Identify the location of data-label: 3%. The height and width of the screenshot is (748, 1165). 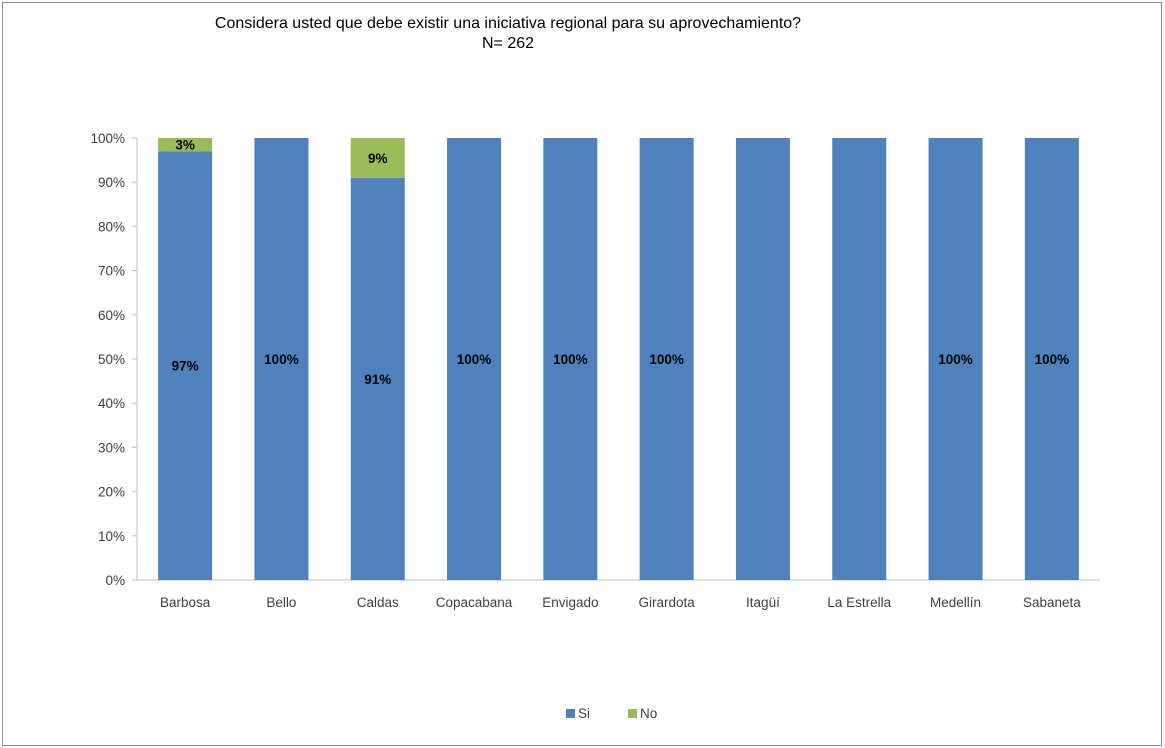
(185, 145).